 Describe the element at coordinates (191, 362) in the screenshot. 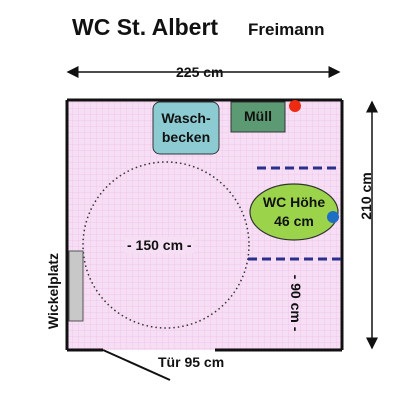

I see `door-label: Tür 95 cm` at that location.